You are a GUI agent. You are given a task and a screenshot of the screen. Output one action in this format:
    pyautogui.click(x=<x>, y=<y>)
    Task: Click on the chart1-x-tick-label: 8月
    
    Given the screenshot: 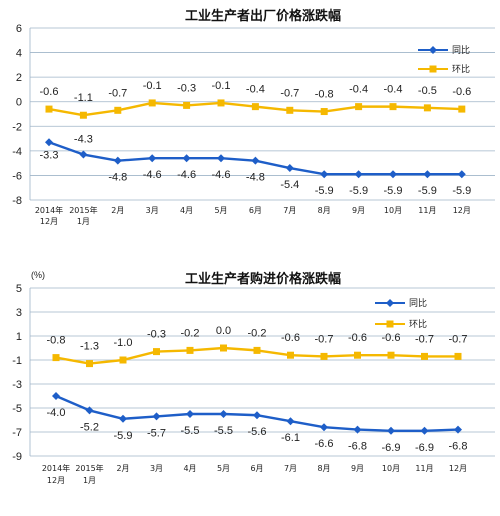 What is the action you would take?
    pyautogui.click(x=324, y=210)
    